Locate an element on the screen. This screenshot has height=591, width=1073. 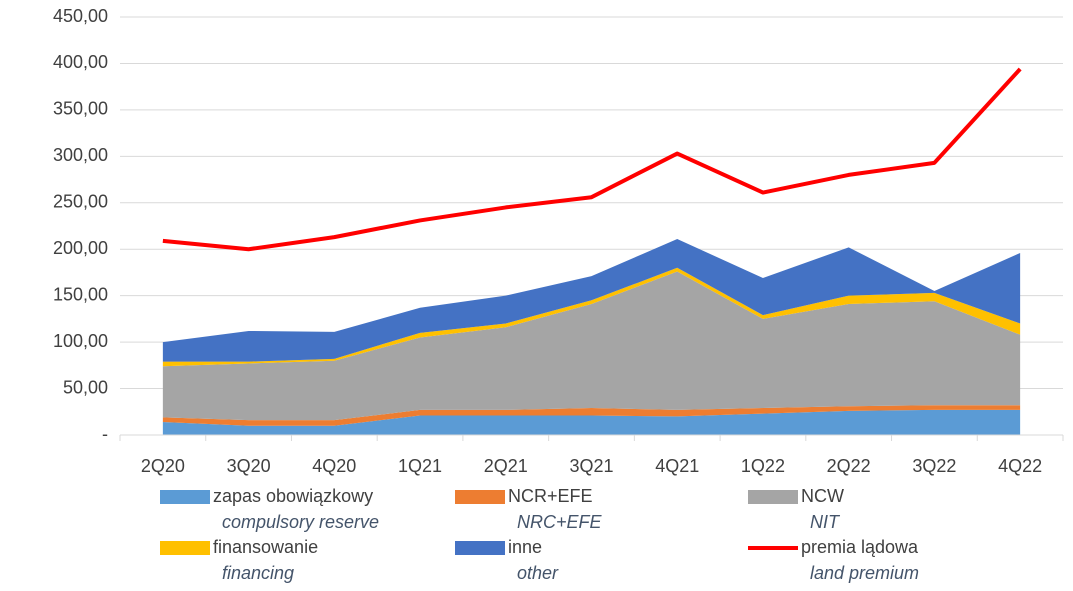
y-tick-label: - is located at coordinates (105, 434).